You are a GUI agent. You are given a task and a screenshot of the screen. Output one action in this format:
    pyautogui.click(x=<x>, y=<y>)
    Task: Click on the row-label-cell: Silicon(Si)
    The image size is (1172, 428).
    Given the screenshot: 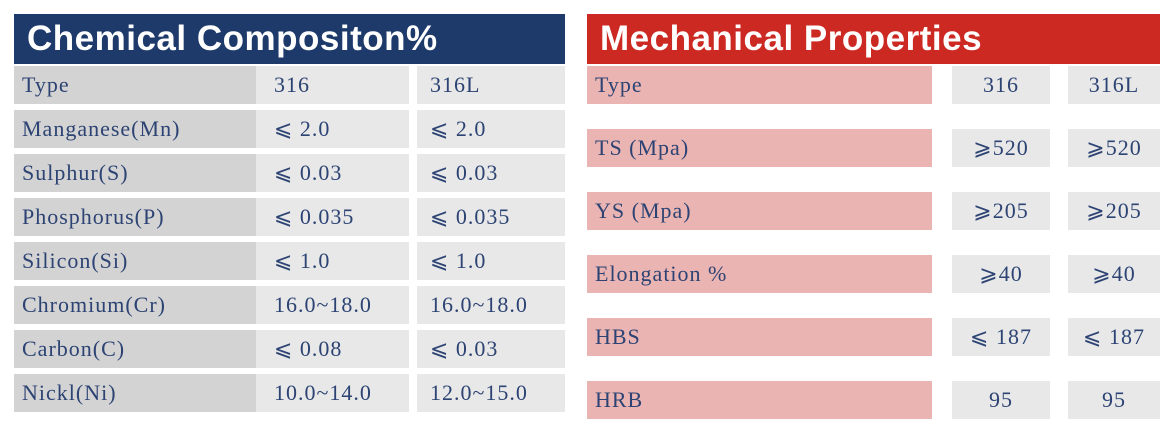 What is the action you would take?
    pyautogui.click(x=135, y=261)
    